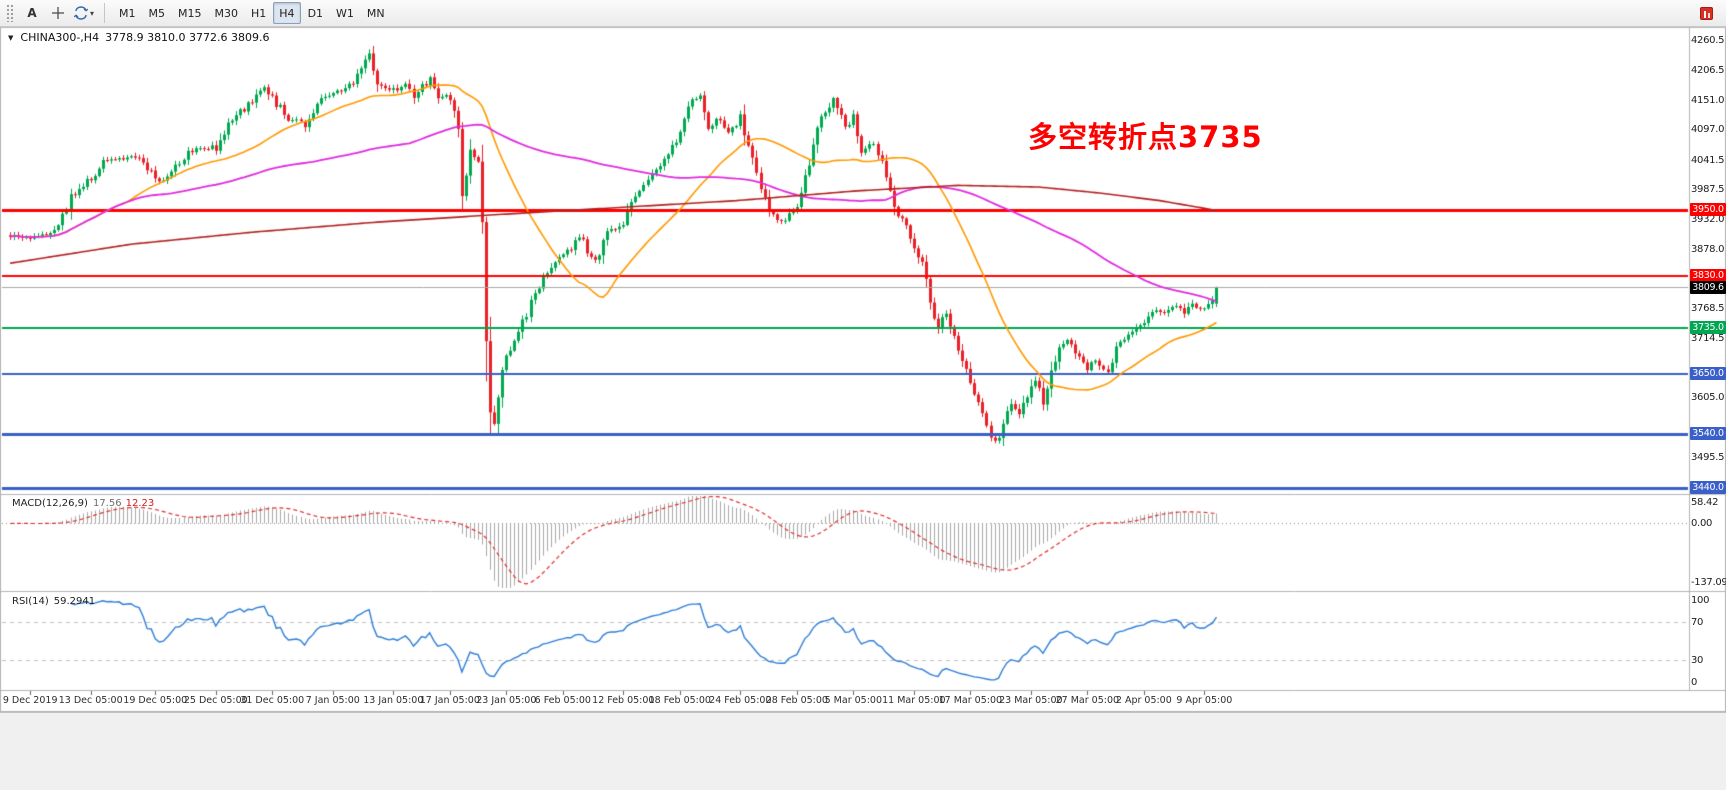 This screenshot has width=1726, height=790. I want to click on macd-value-signal: 12.23, so click(140, 503).